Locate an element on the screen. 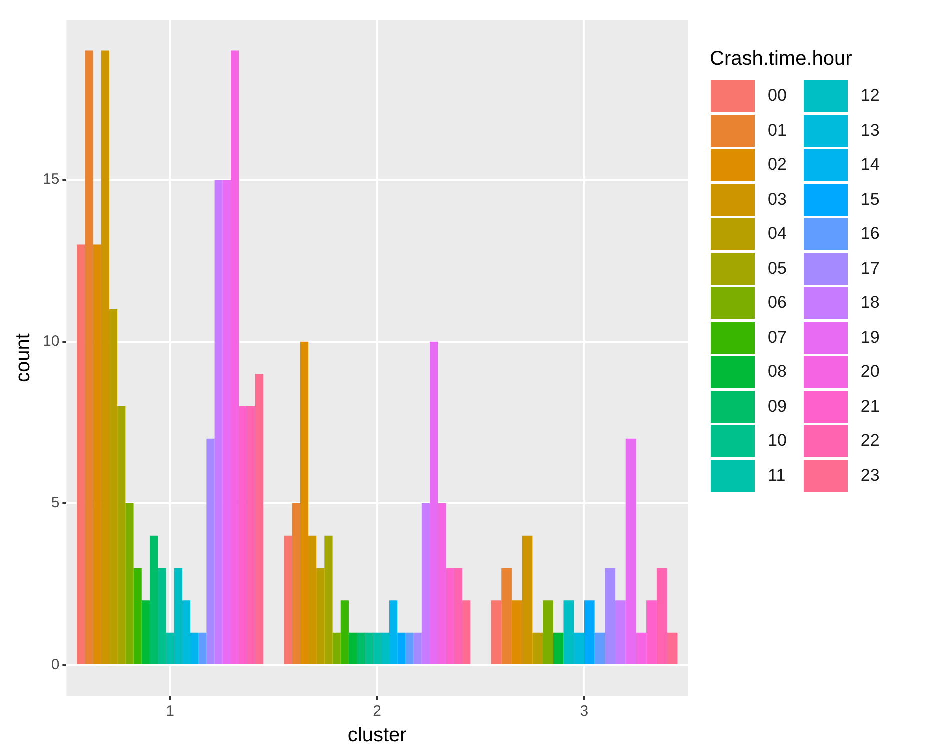  y-tick-label: 15 is located at coordinates (51, 179).